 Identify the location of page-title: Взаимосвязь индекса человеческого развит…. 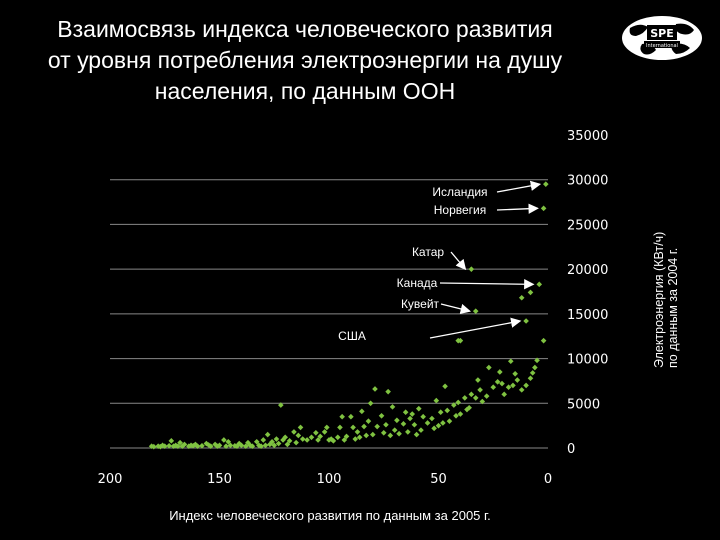
(305, 60).